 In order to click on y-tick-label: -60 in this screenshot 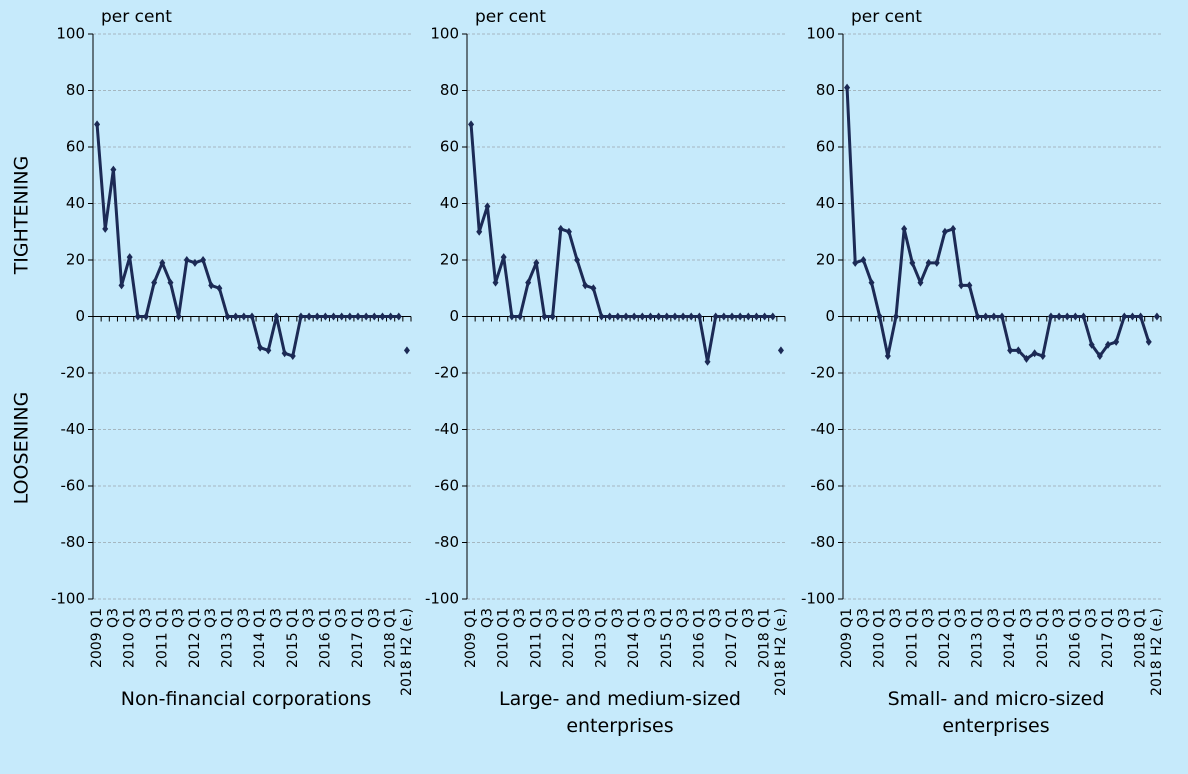, I will do `click(447, 486)`.